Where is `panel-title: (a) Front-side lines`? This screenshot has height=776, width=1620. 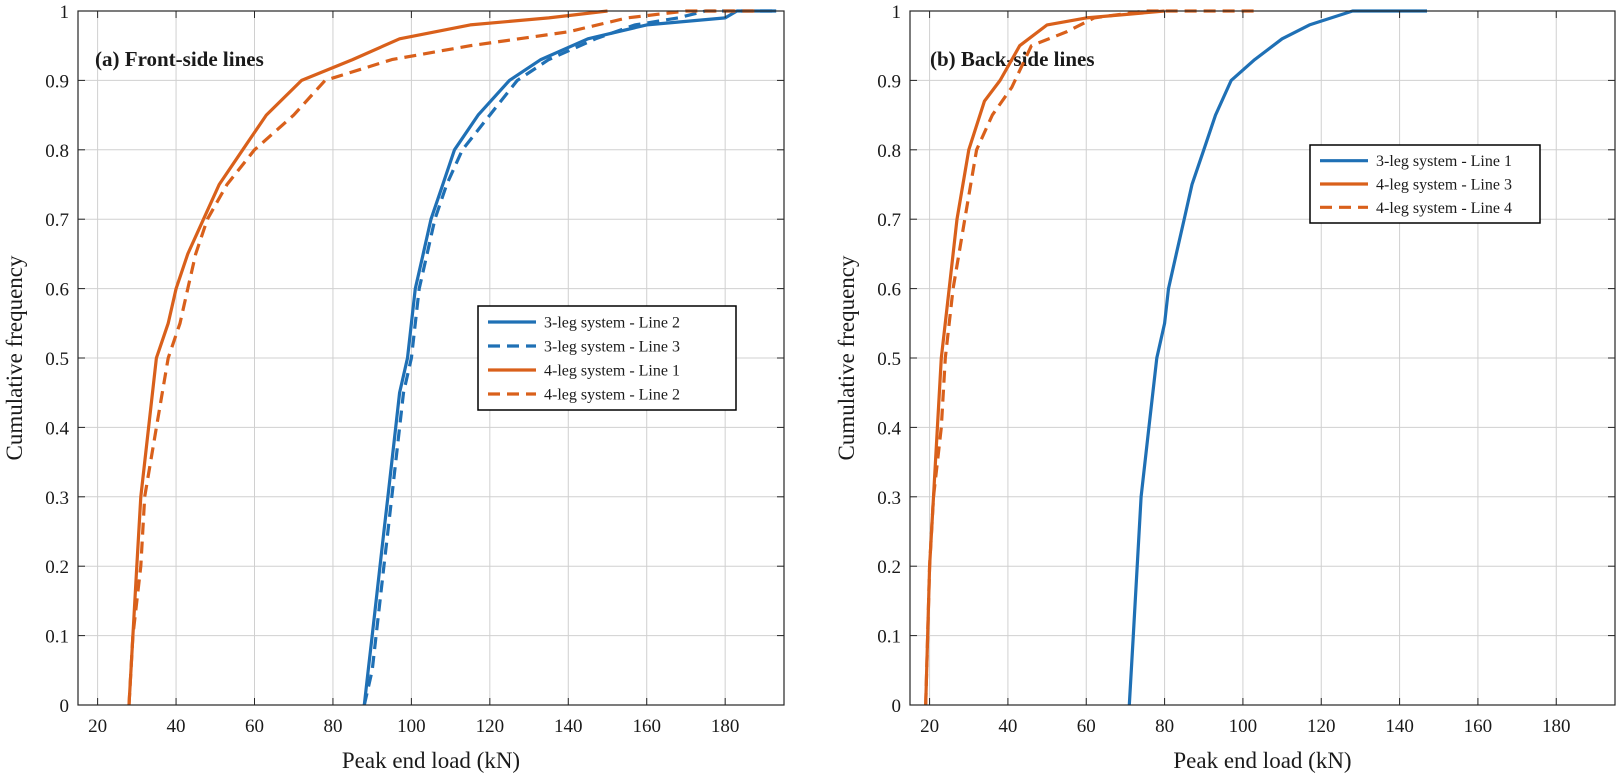
panel-title: (a) Front-side lines is located at coordinates (179, 59).